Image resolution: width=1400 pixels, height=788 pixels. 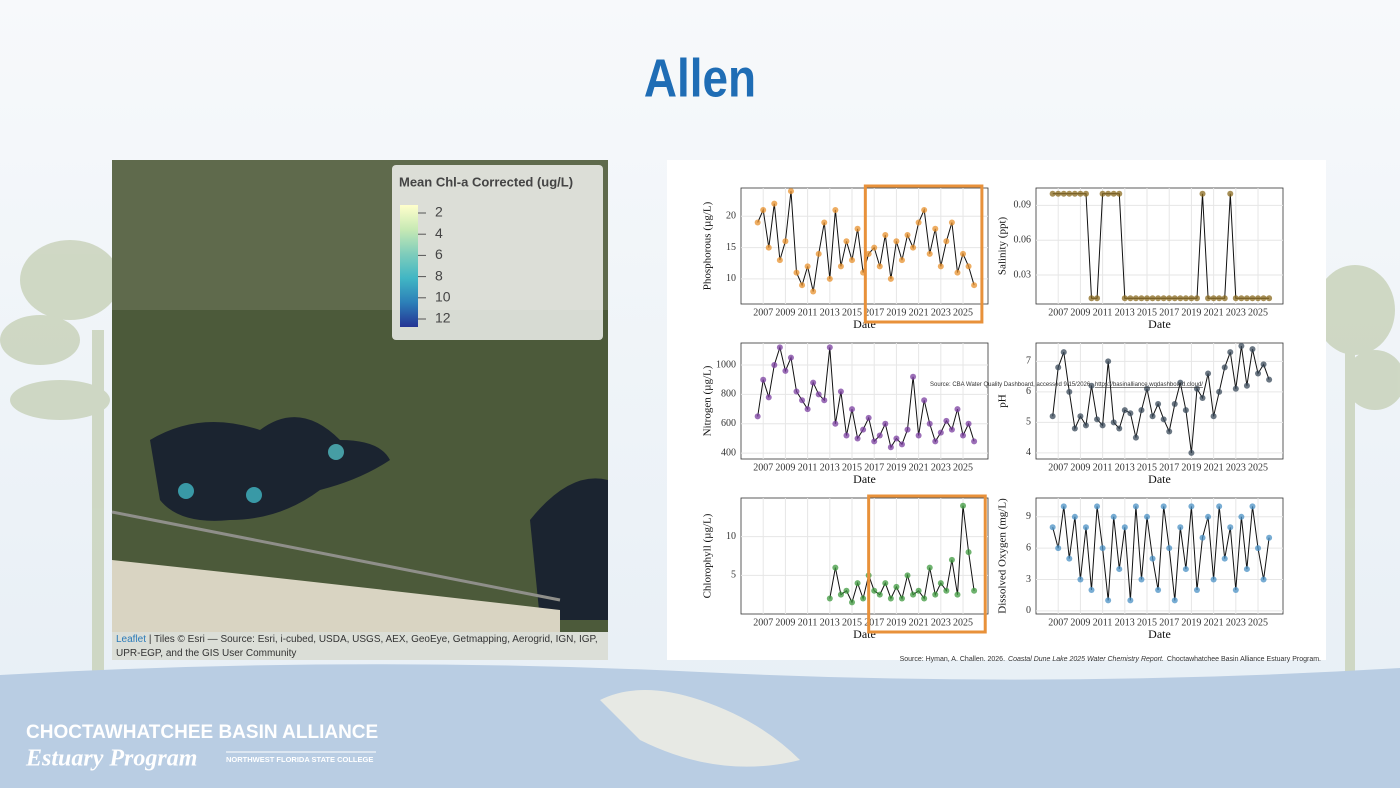 What do you see at coordinates (927, 564) in the screenshot?
I see `highlight-box` at bounding box center [927, 564].